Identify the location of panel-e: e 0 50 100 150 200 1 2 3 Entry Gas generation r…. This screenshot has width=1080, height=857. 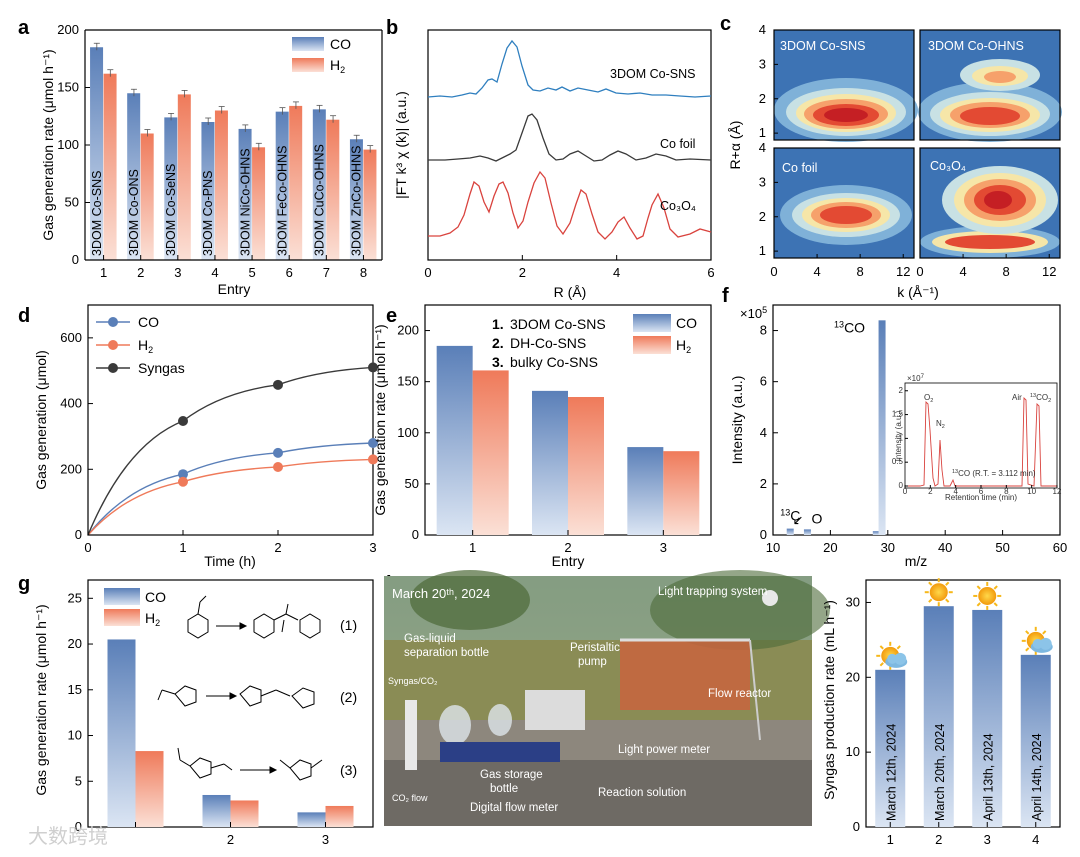
(542, 436).